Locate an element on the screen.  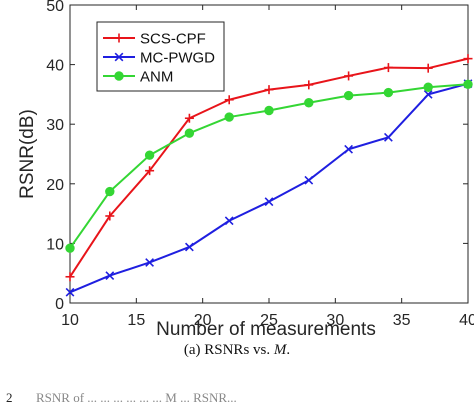
legend-label: ANM is located at coordinates (156, 77).